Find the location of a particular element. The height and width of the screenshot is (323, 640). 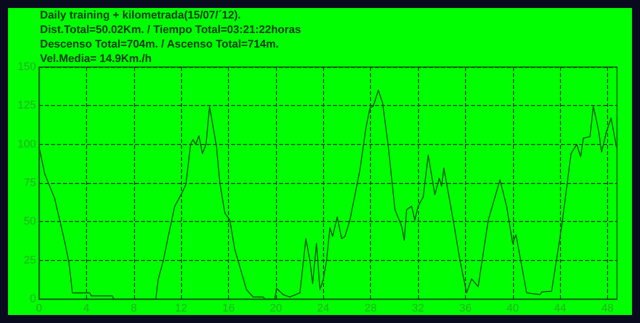

x-tick-label: 36 is located at coordinates (465, 308).